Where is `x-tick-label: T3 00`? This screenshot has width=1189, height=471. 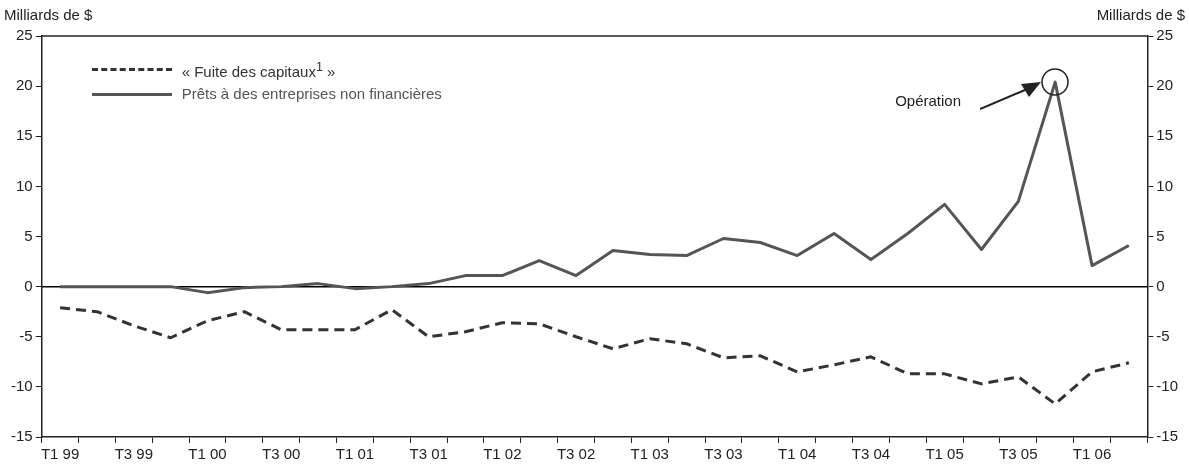 x-tick-label: T3 00 is located at coordinates (281, 454).